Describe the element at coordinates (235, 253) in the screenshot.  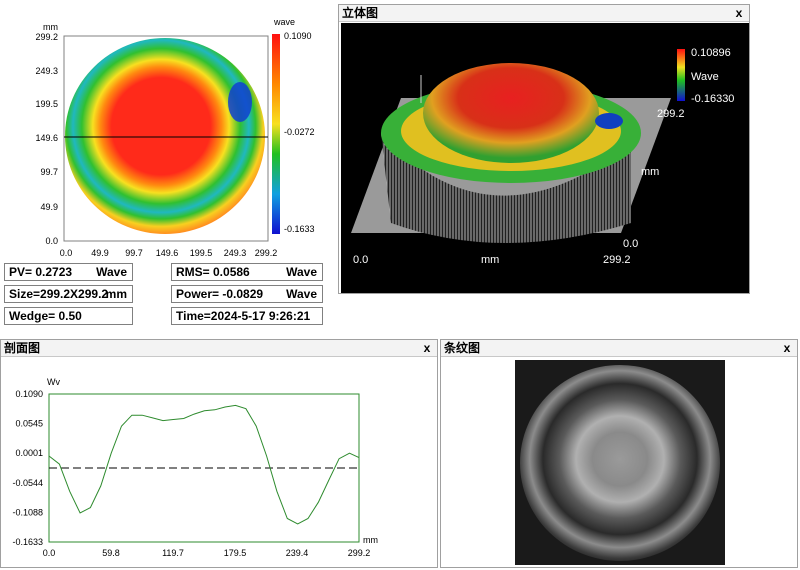
I see `contour-x-tick: 249.3` at that location.